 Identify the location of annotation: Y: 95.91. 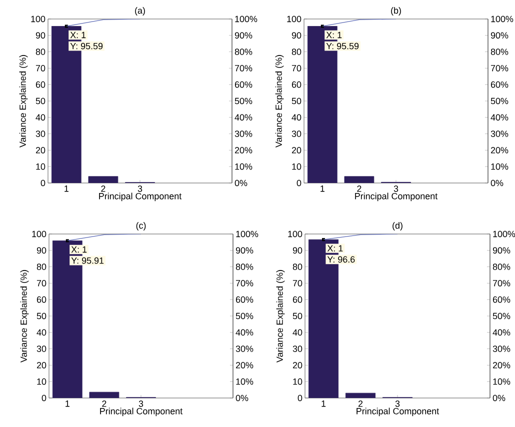
(87, 260).